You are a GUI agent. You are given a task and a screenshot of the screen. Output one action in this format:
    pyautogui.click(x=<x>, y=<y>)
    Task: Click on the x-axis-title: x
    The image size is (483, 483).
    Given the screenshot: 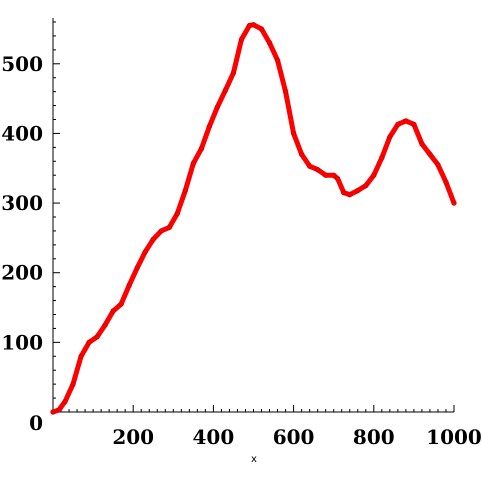 What is the action you would take?
    pyautogui.click(x=254, y=459)
    